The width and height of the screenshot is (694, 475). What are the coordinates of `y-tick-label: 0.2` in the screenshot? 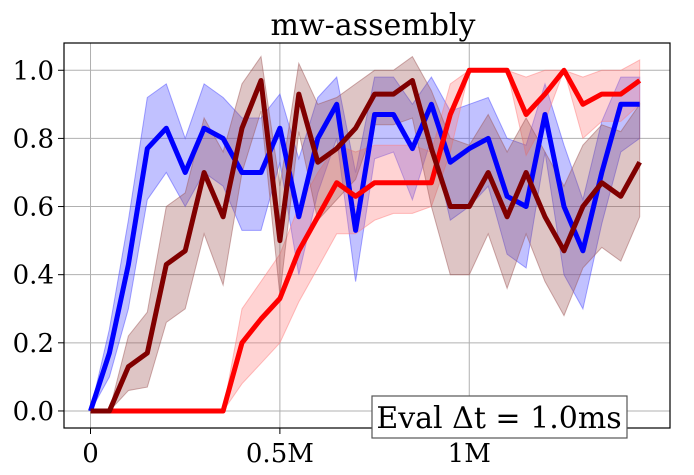 It's located at (33, 344).